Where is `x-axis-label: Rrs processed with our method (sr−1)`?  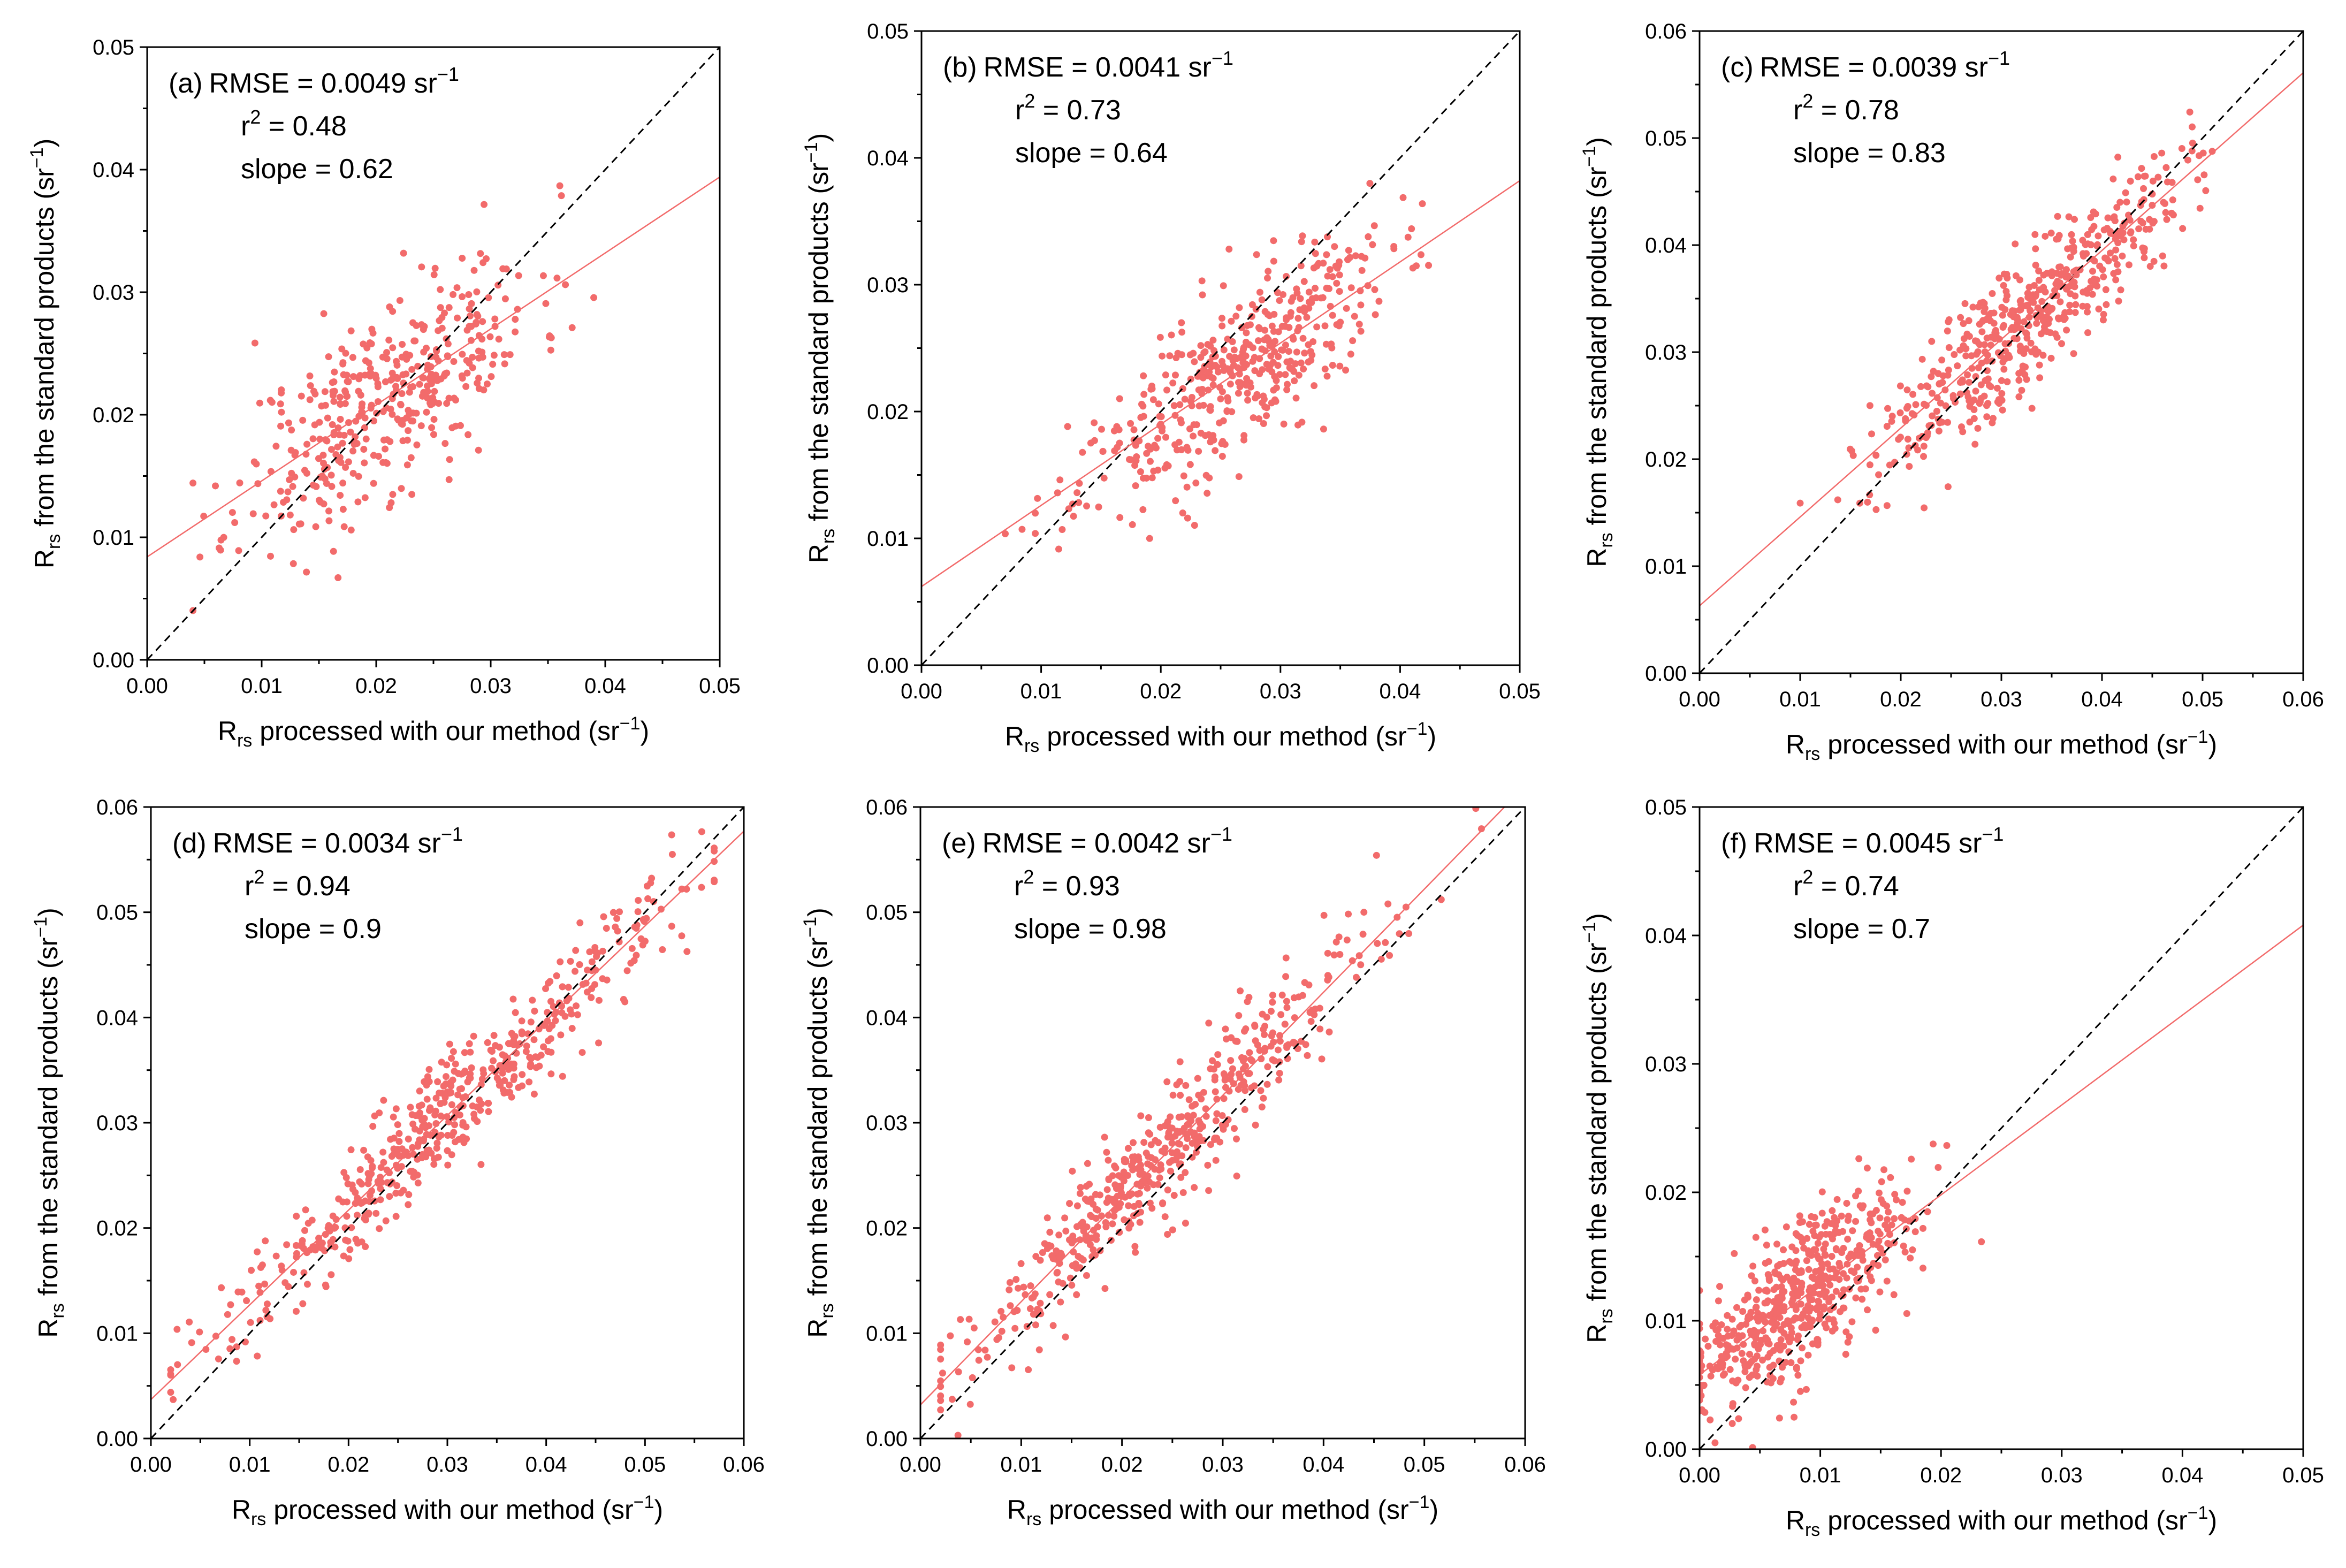
x-axis-label: Rrs processed with our method (sr−1) is located at coordinates (433, 732).